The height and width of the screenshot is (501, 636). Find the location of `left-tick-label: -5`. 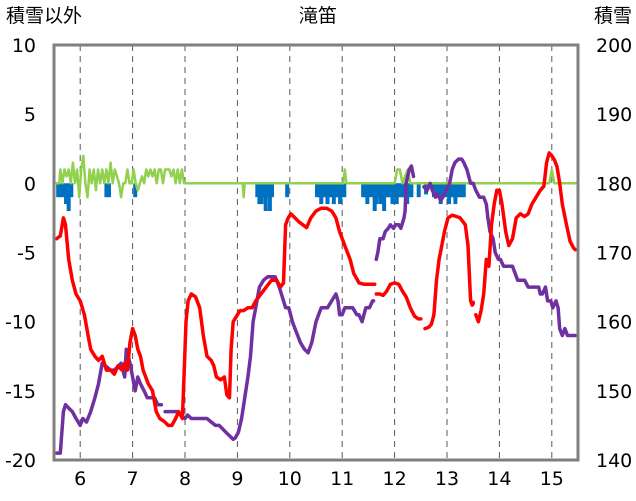

left-tick-label: -5 is located at coordinates (26, 254).